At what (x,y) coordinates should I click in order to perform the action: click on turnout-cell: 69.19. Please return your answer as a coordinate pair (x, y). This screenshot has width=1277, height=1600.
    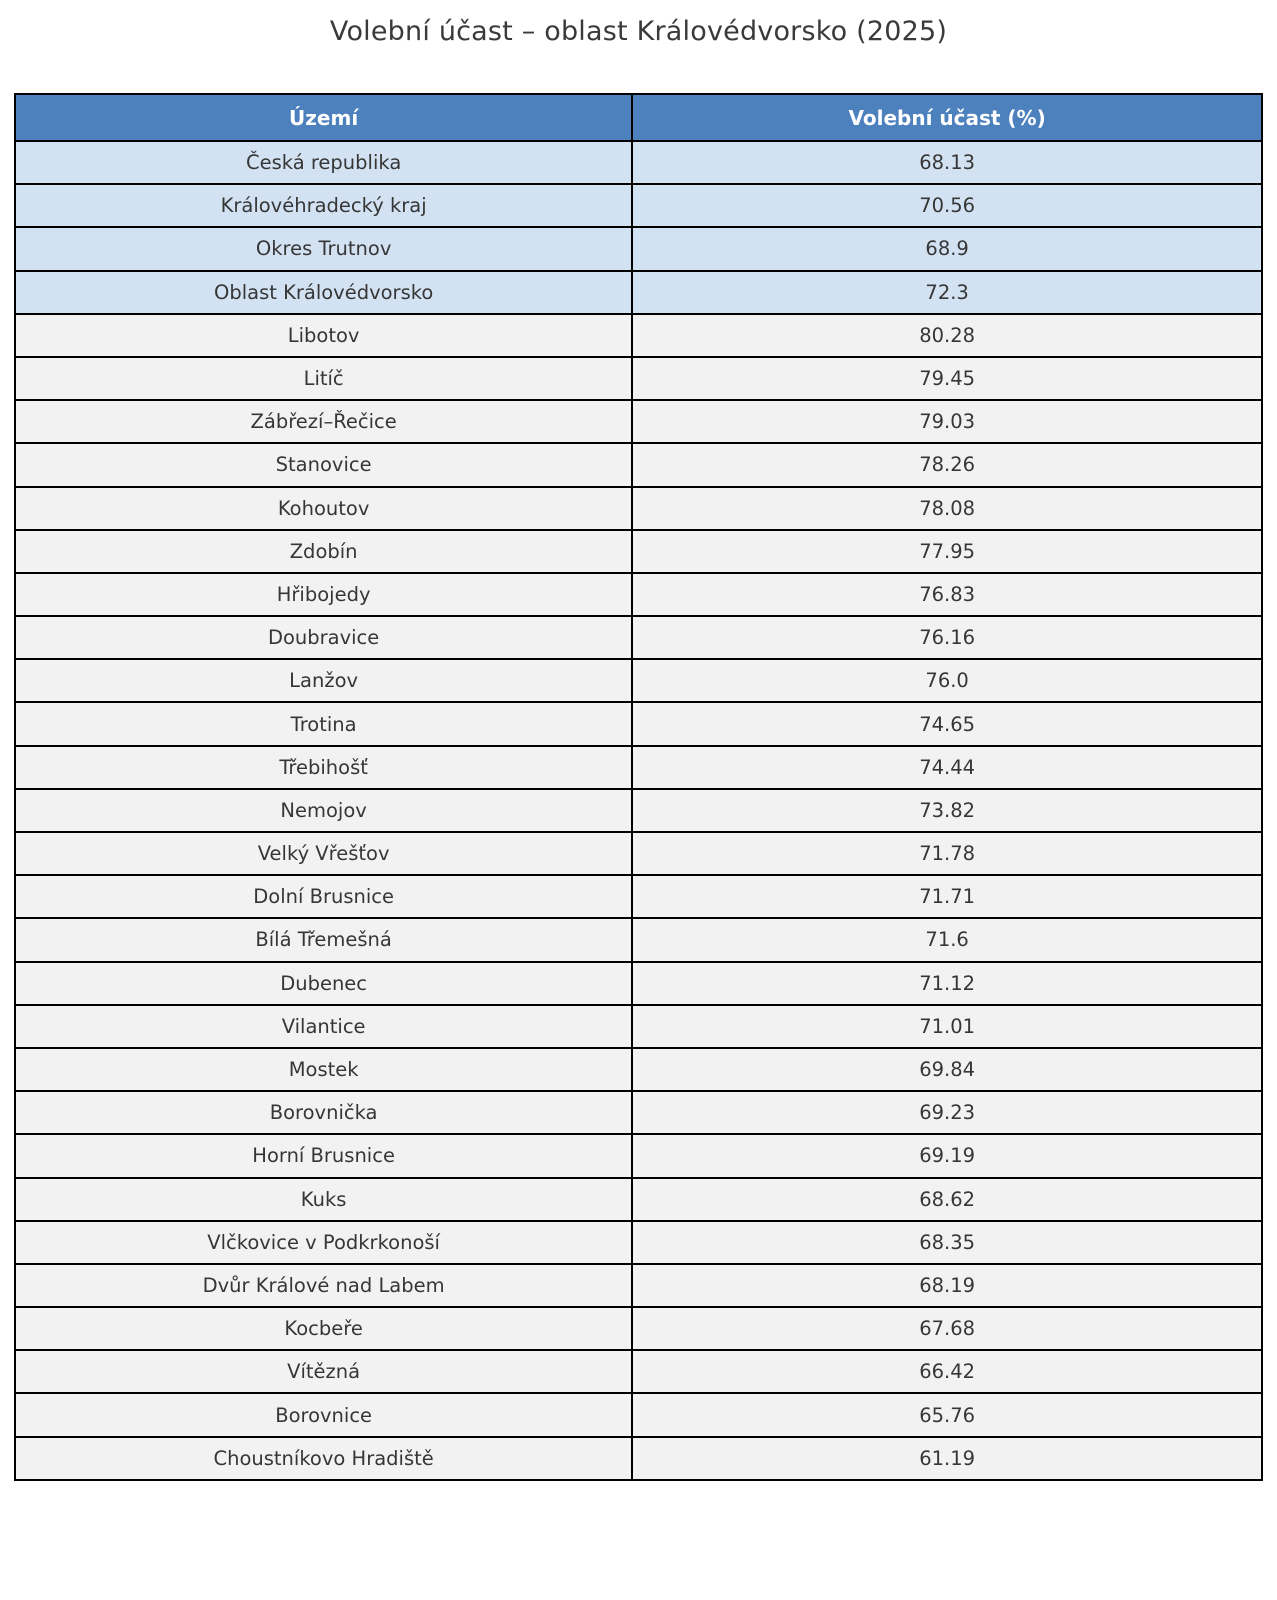
    Looking at the image, I should click on (947, 1156).